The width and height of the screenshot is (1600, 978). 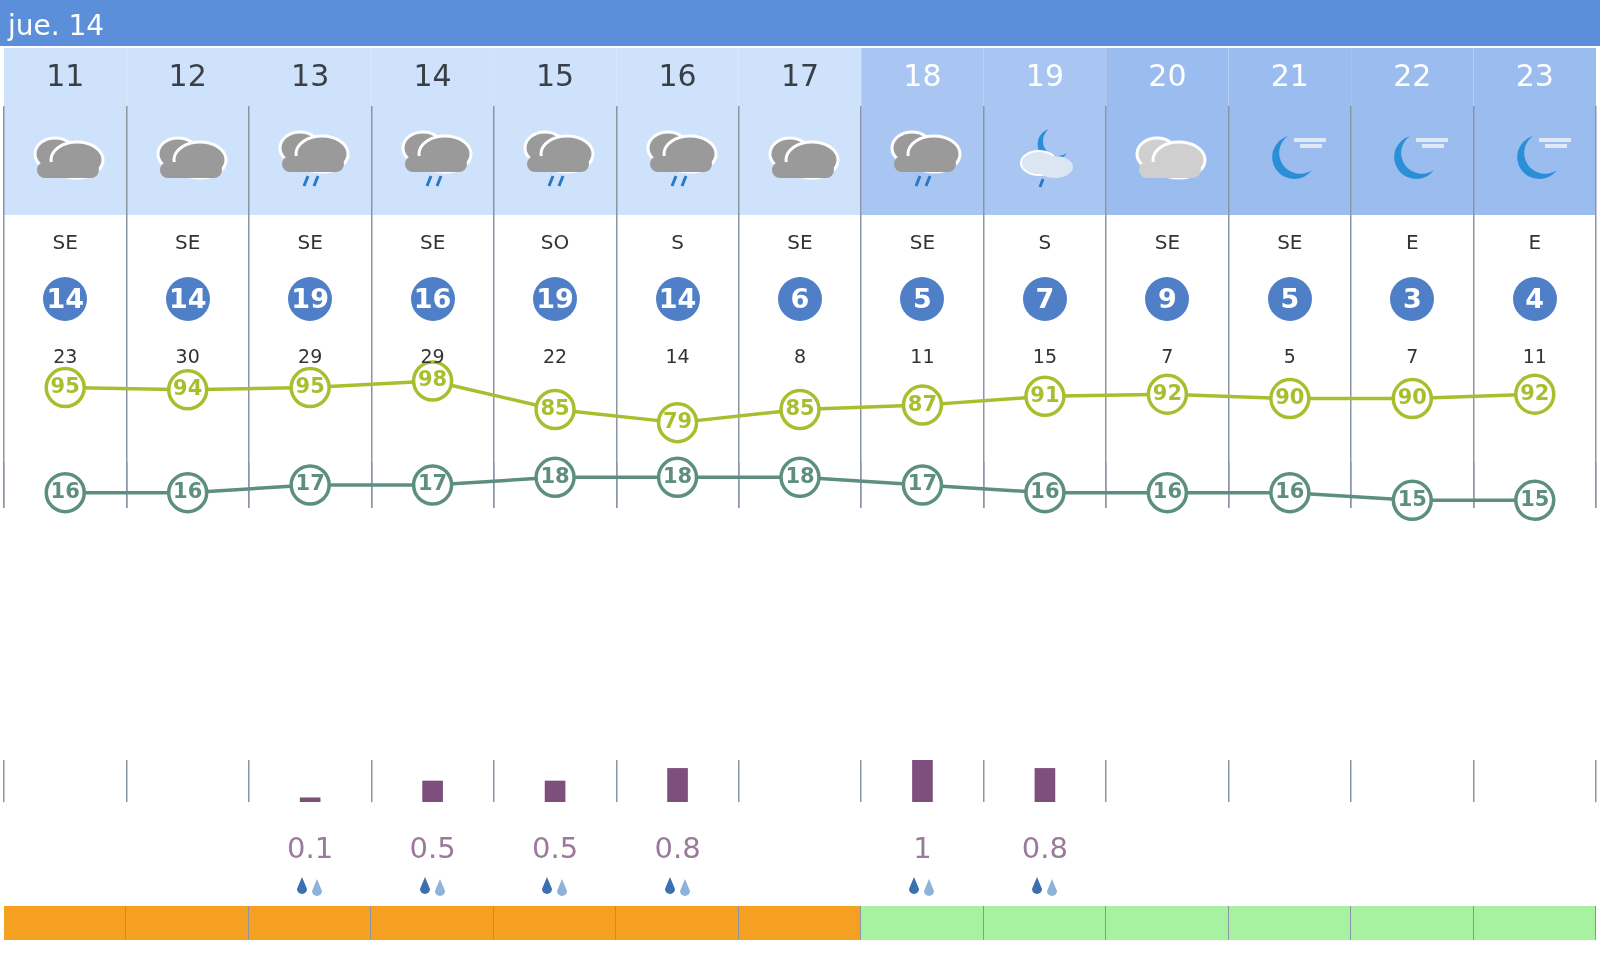 I want to click on data-label: 1, so click(x=922, y=847).